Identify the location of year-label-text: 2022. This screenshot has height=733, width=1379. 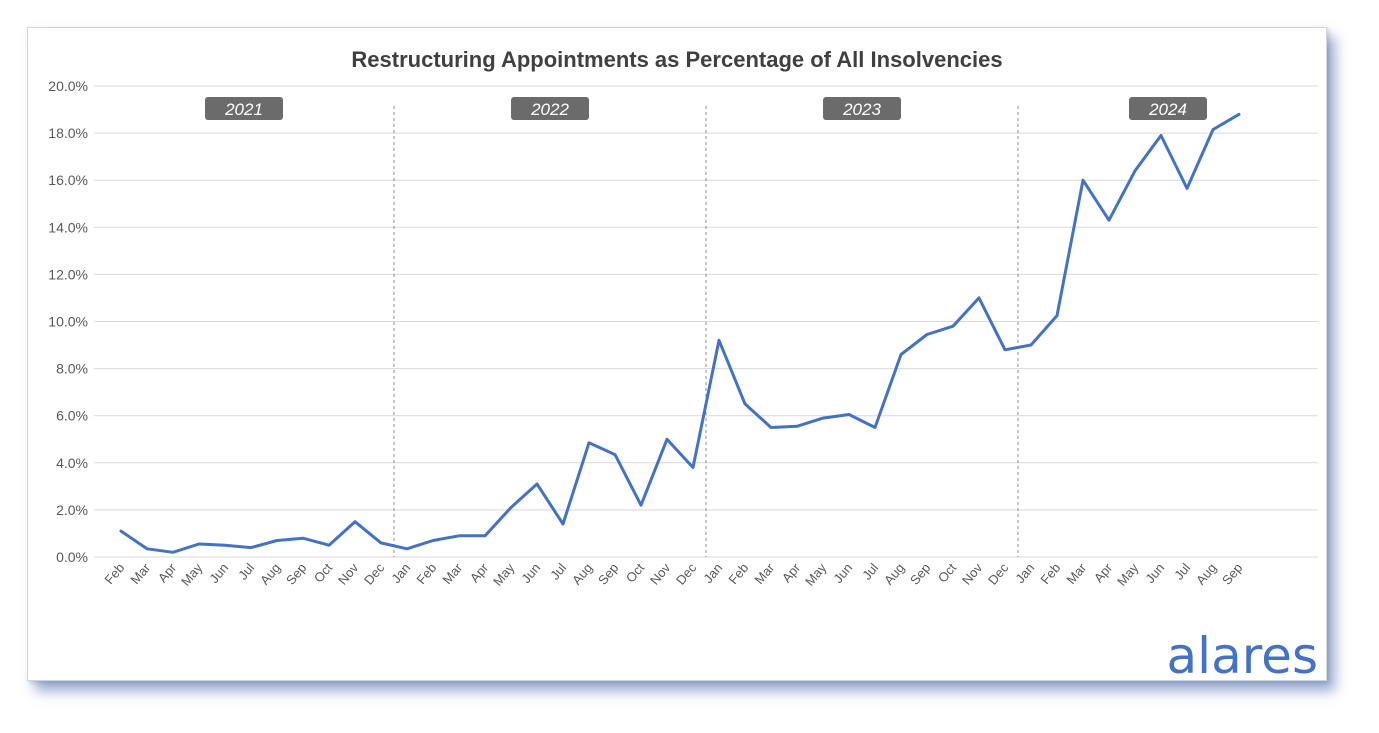
(549, 109).